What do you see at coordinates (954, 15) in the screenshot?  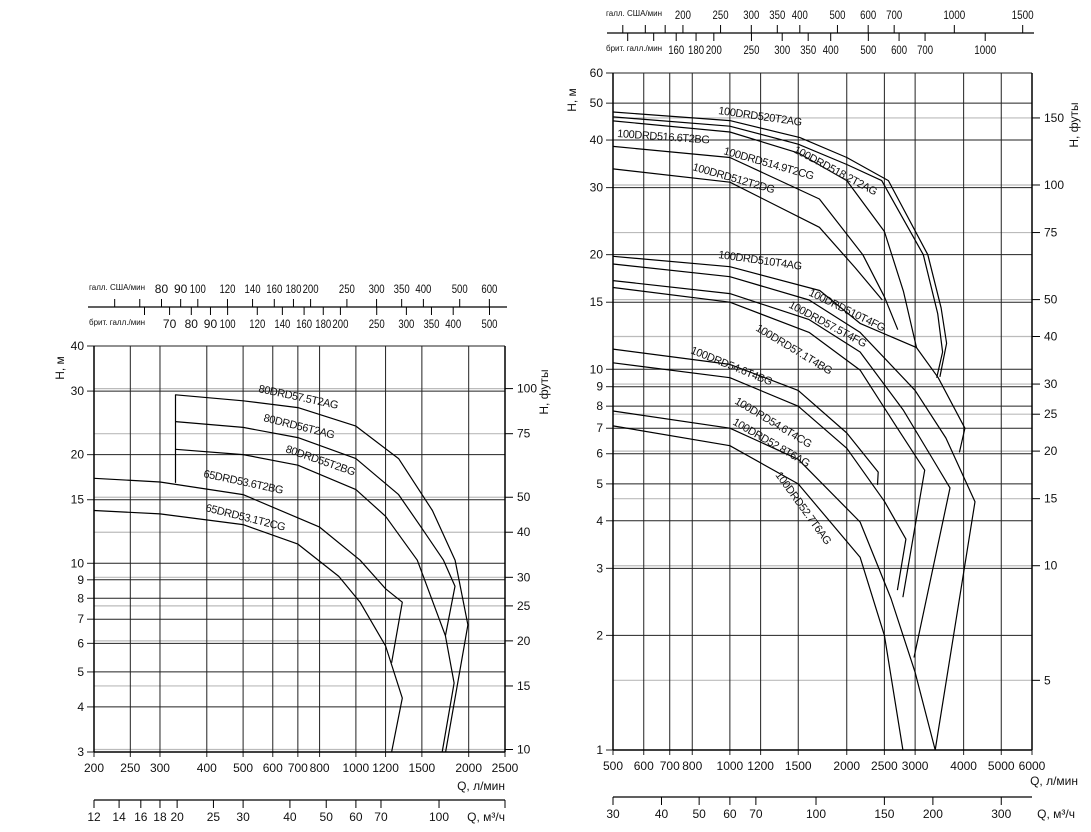 I see `us-gallon-tick-label: 1000` at bounding box center [954, 15].